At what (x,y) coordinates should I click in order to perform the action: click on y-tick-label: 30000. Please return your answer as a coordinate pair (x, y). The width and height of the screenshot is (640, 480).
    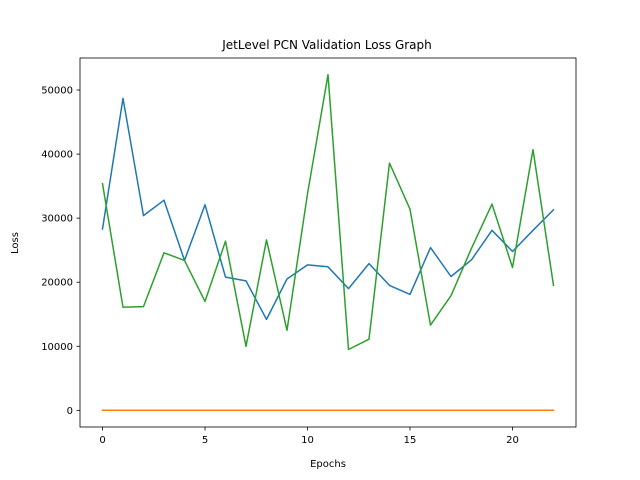
    Looking at the image, I should click on (57, 219).